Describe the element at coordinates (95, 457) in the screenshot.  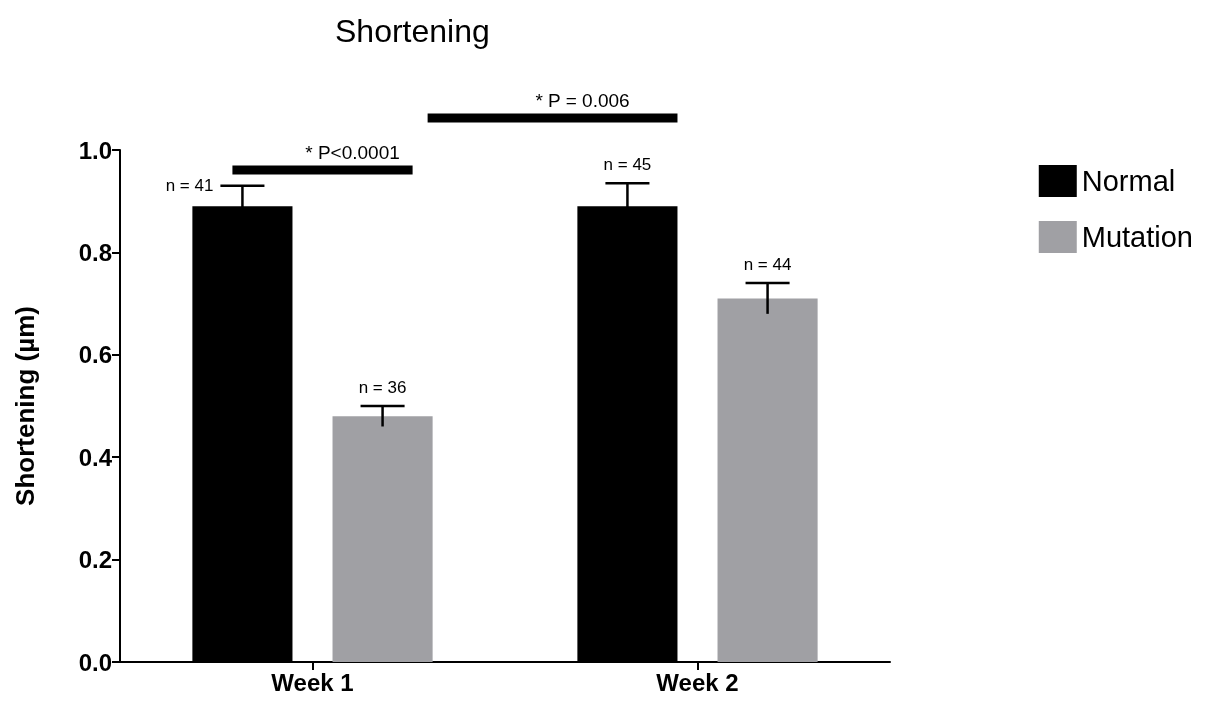
I see `y-tick-label: 0.4` at that location.